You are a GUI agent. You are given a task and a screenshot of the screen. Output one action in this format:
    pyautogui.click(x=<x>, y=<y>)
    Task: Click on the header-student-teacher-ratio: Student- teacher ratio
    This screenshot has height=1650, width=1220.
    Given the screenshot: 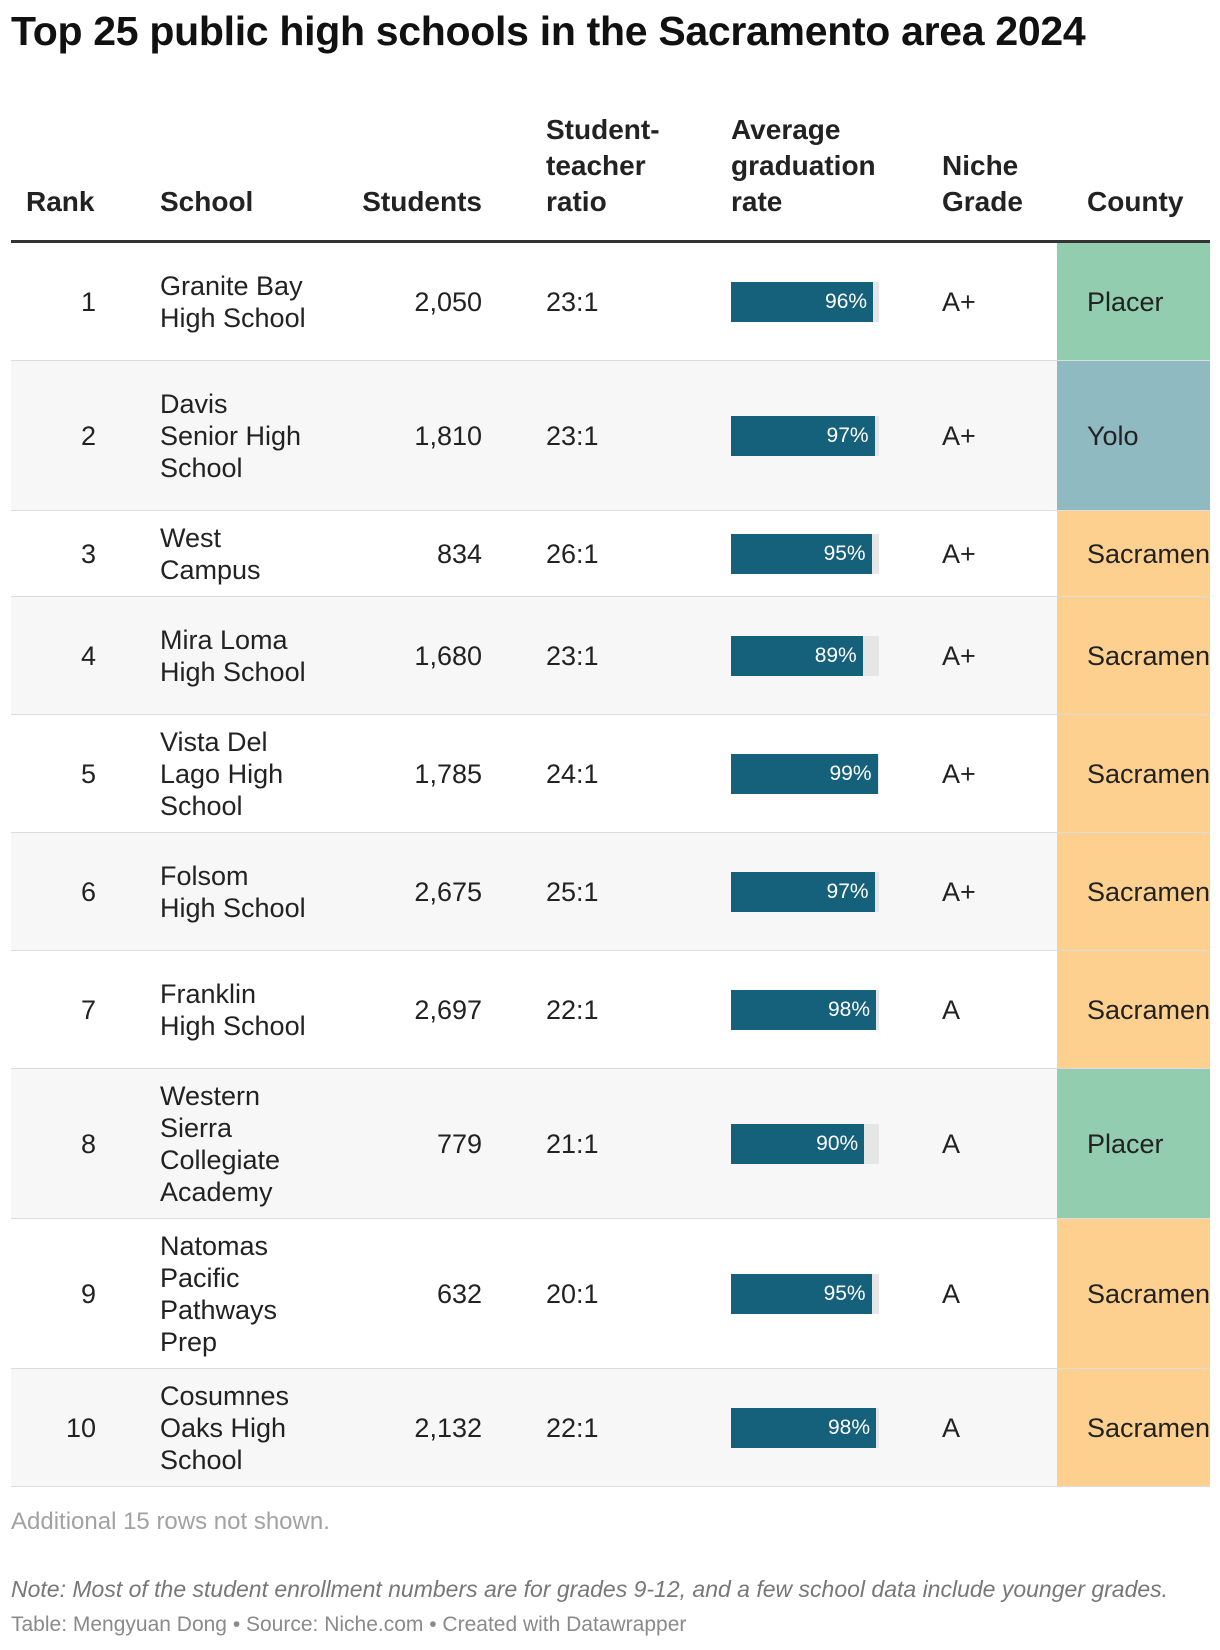 What is the action you would take?
    pyautogui.click(x=603, y=165)
    